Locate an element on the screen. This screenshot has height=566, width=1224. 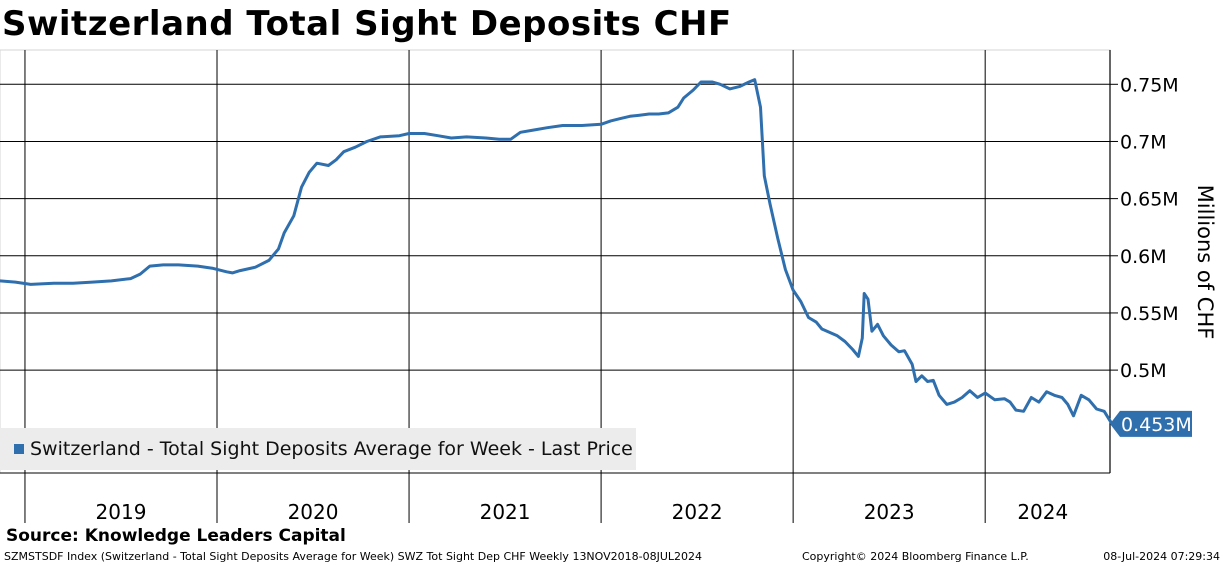
x-tick-label-1: 2020 is located at coordinates (313, 512).